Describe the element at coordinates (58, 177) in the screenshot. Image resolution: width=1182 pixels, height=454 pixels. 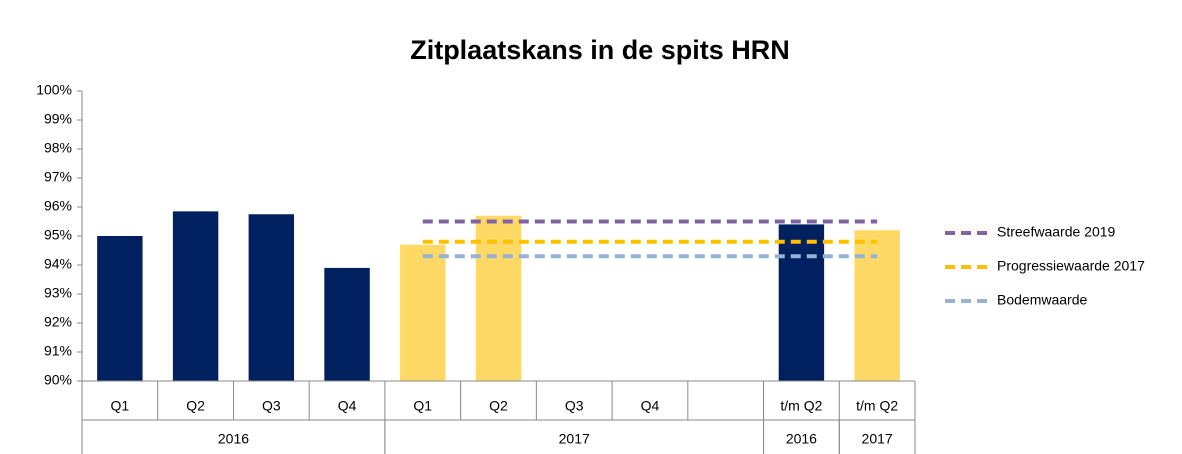
I see `y-tick-label: 97%` at that location.